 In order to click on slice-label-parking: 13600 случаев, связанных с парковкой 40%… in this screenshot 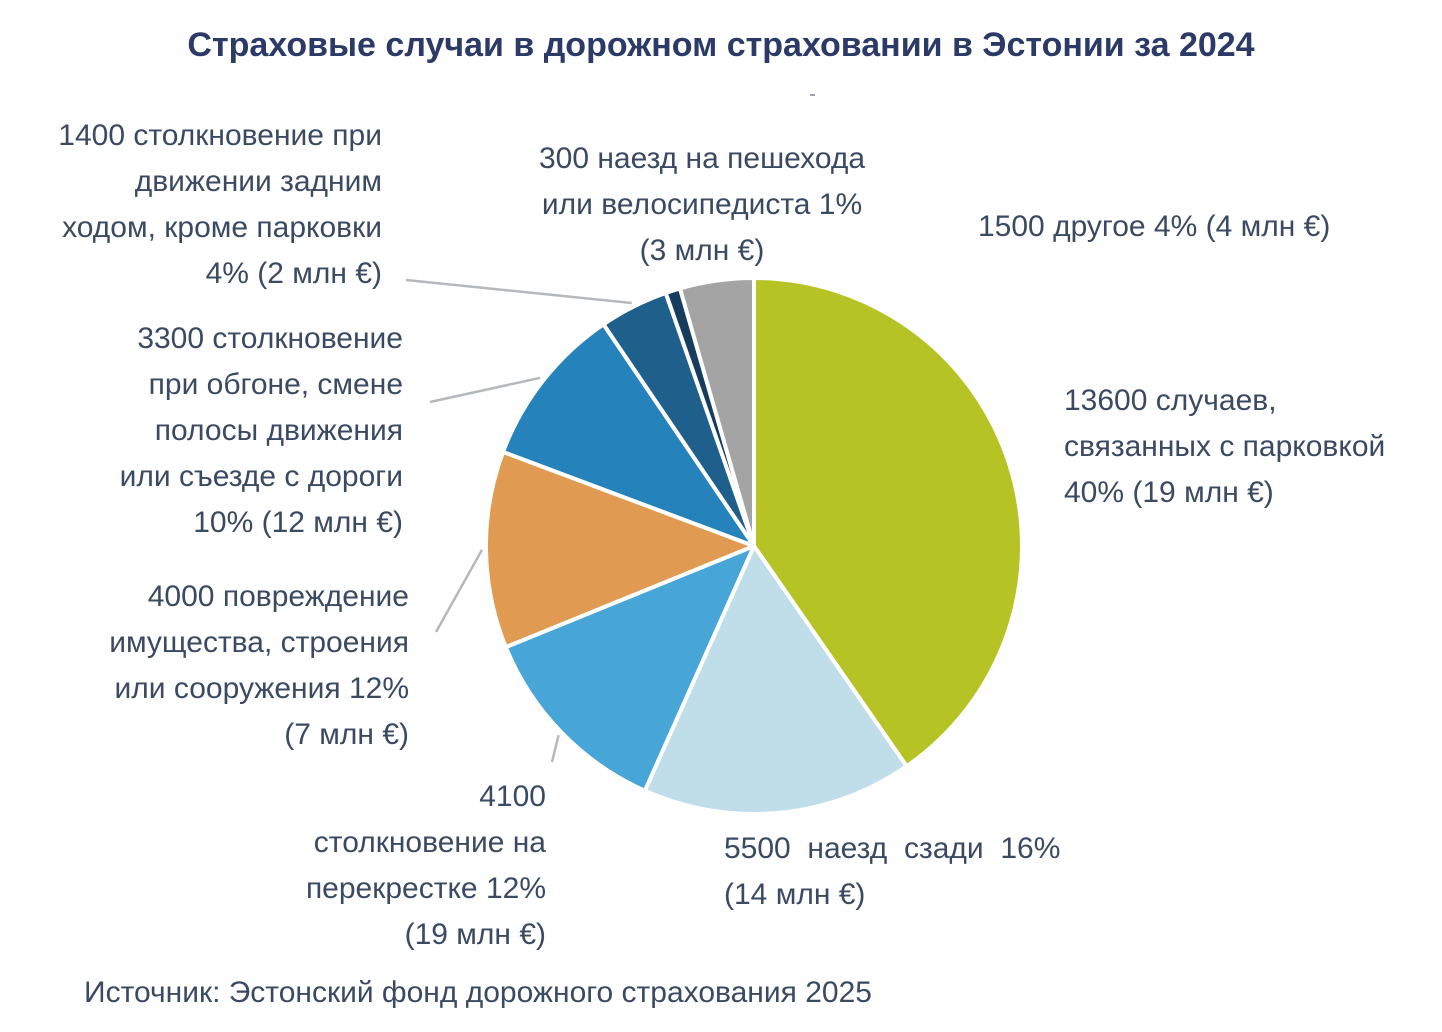, I will do `click(1224, 447)`.